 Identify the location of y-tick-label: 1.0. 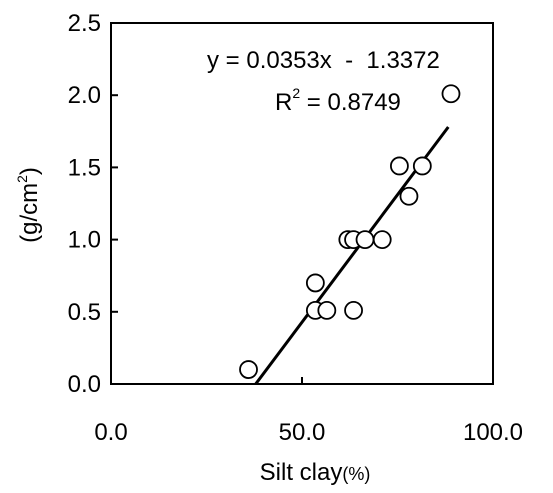
(84, 240).